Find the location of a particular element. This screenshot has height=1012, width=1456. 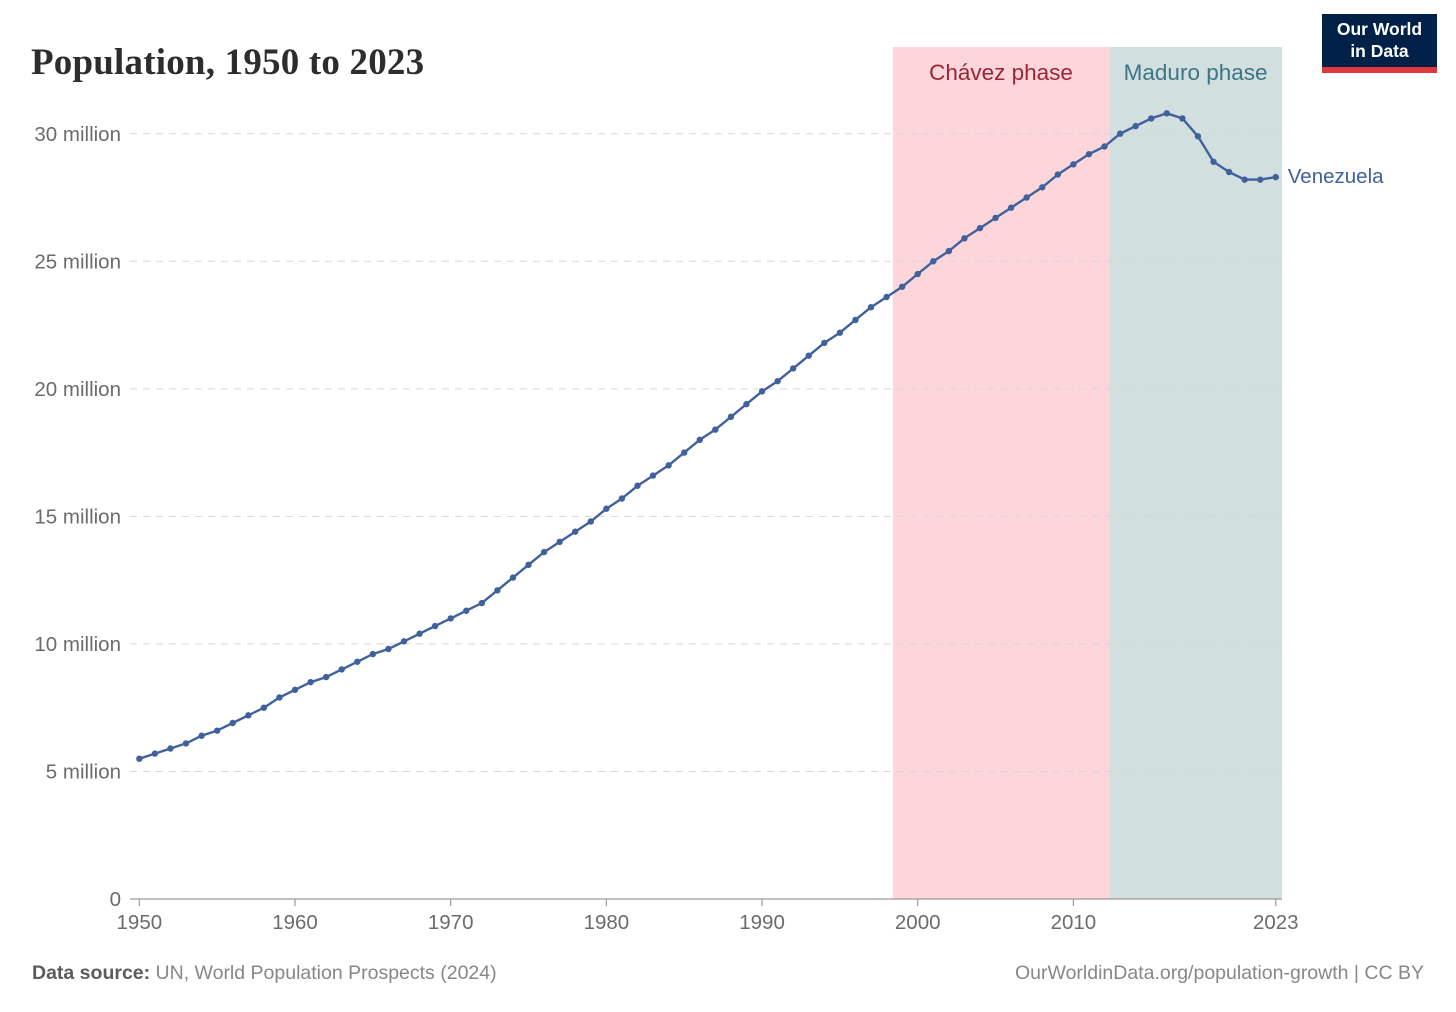

data-point-1999 is located at coordinates (902, 286).